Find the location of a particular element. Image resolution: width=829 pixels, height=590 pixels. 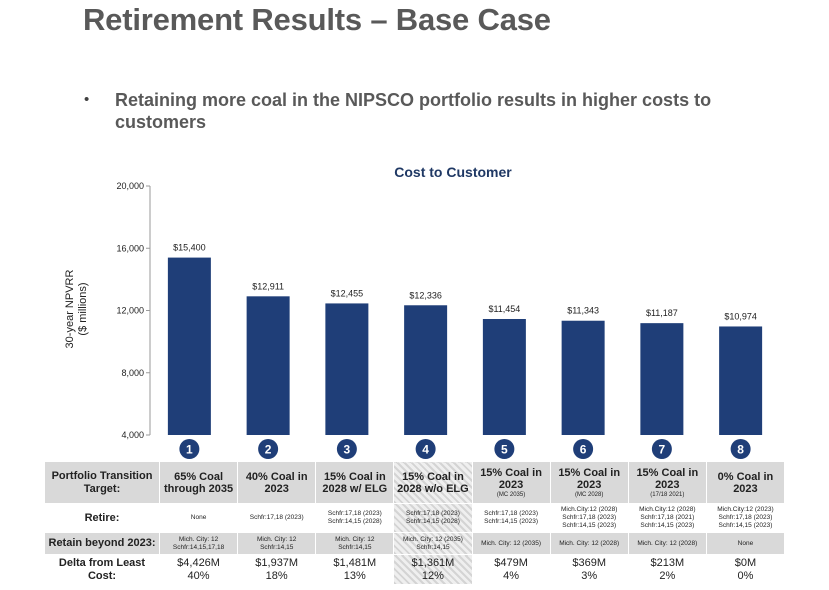

retain-line: Schfr:14,15 is located at coordinates (355, 547).